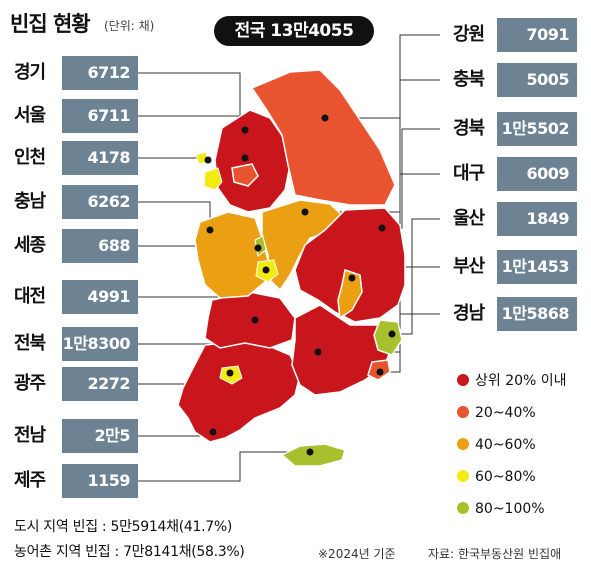  I want to click on map-region-chungnam, so click(231, 255).